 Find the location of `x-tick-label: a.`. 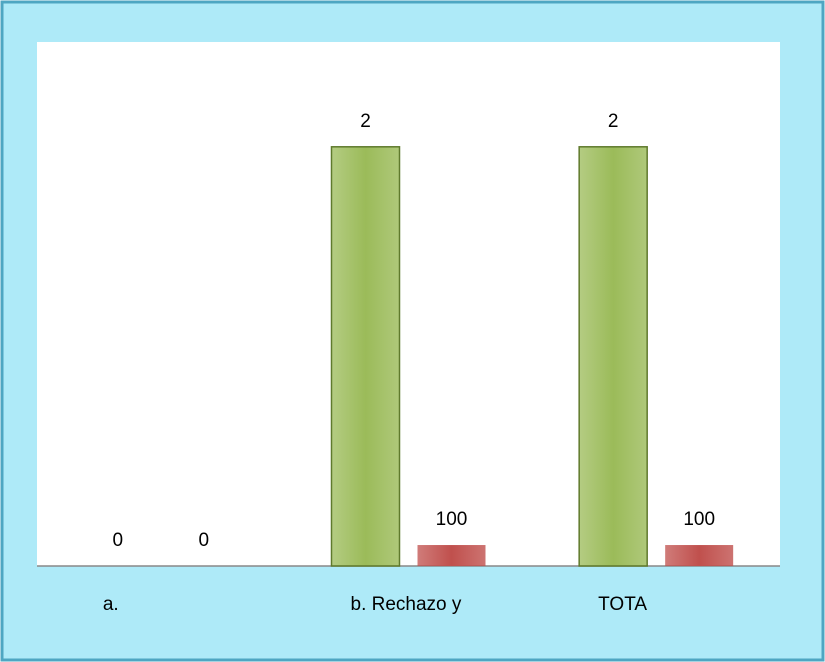

x-tick-label: a. is located at coordinates (110, 604).